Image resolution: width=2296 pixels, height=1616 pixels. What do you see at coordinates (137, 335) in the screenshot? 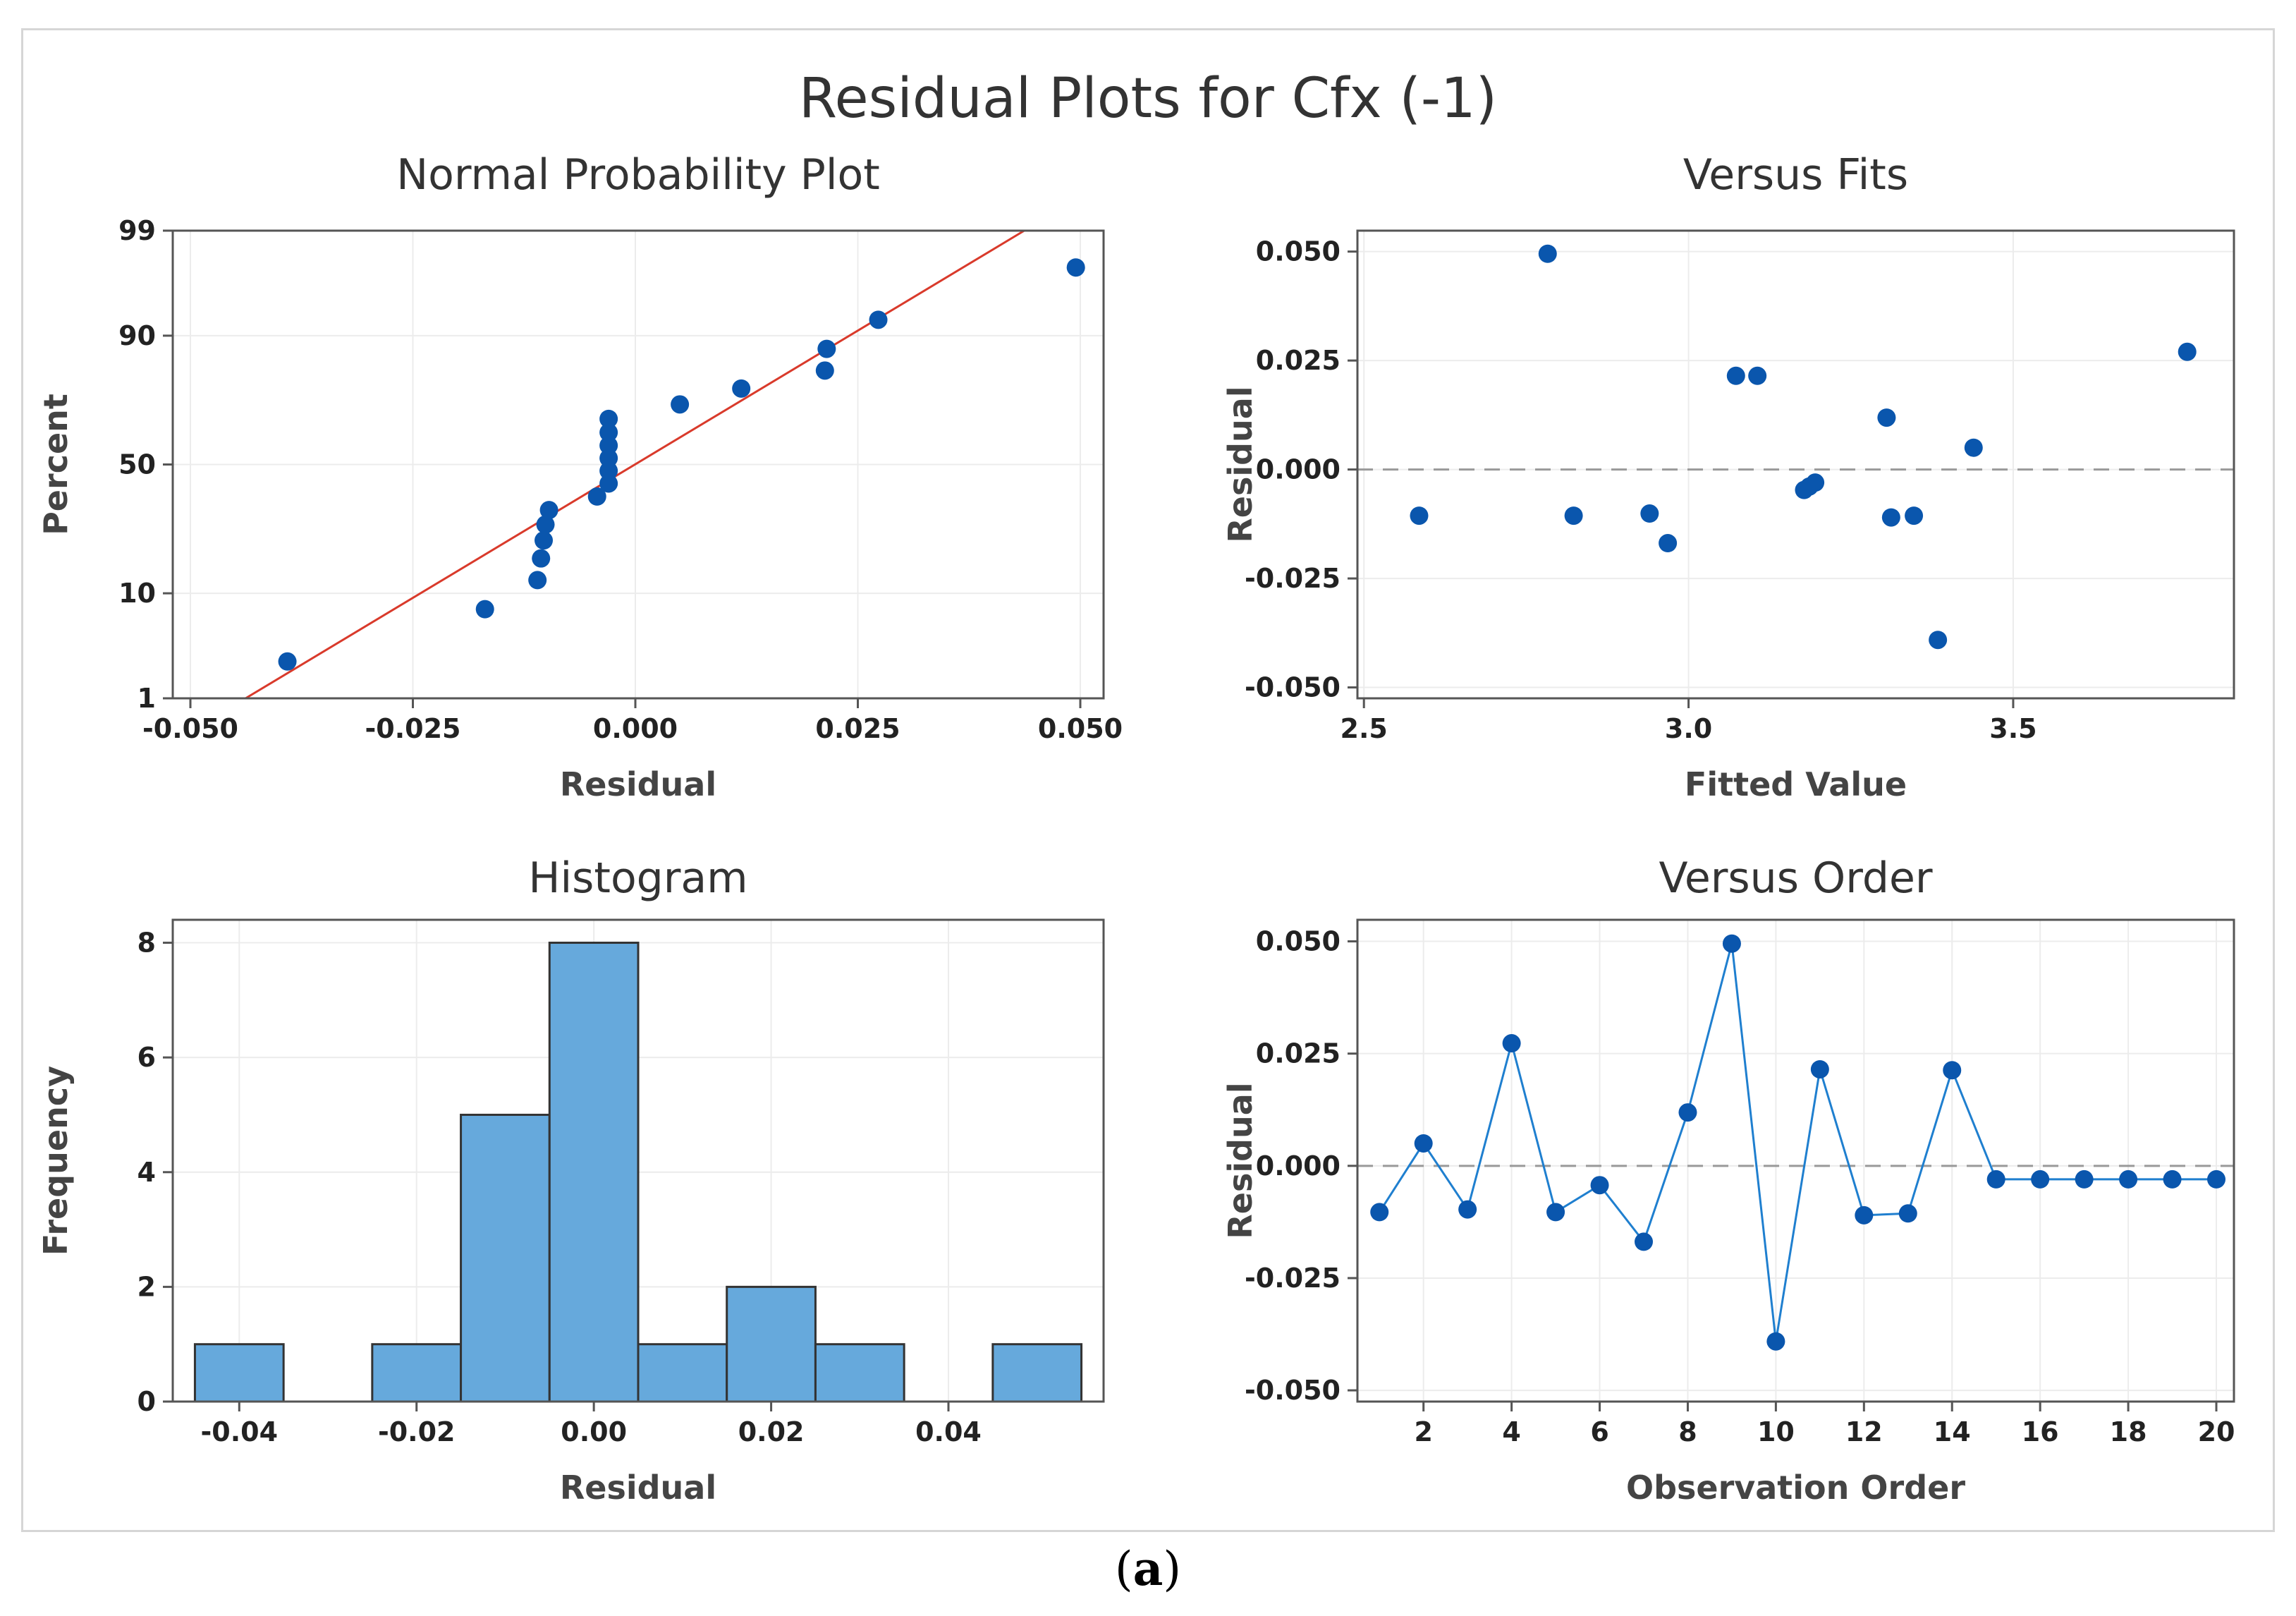
I see `y-tick-label: 90` at bounding box center [137, 335].